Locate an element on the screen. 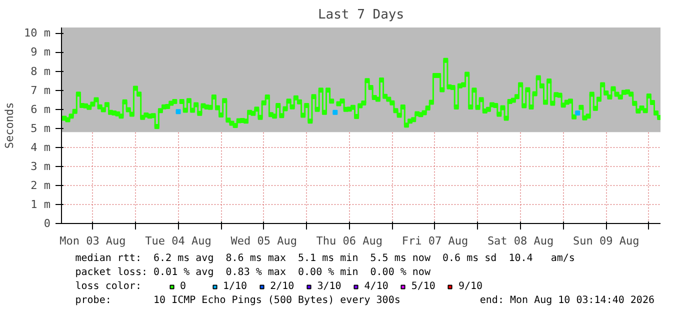  text: median rtt: 6.2 ms avg 8.6 ms max 5.1 ms min 5.5 ms now 0.6 ms sd 10.4 am/s is located at coordinates (325, 258).